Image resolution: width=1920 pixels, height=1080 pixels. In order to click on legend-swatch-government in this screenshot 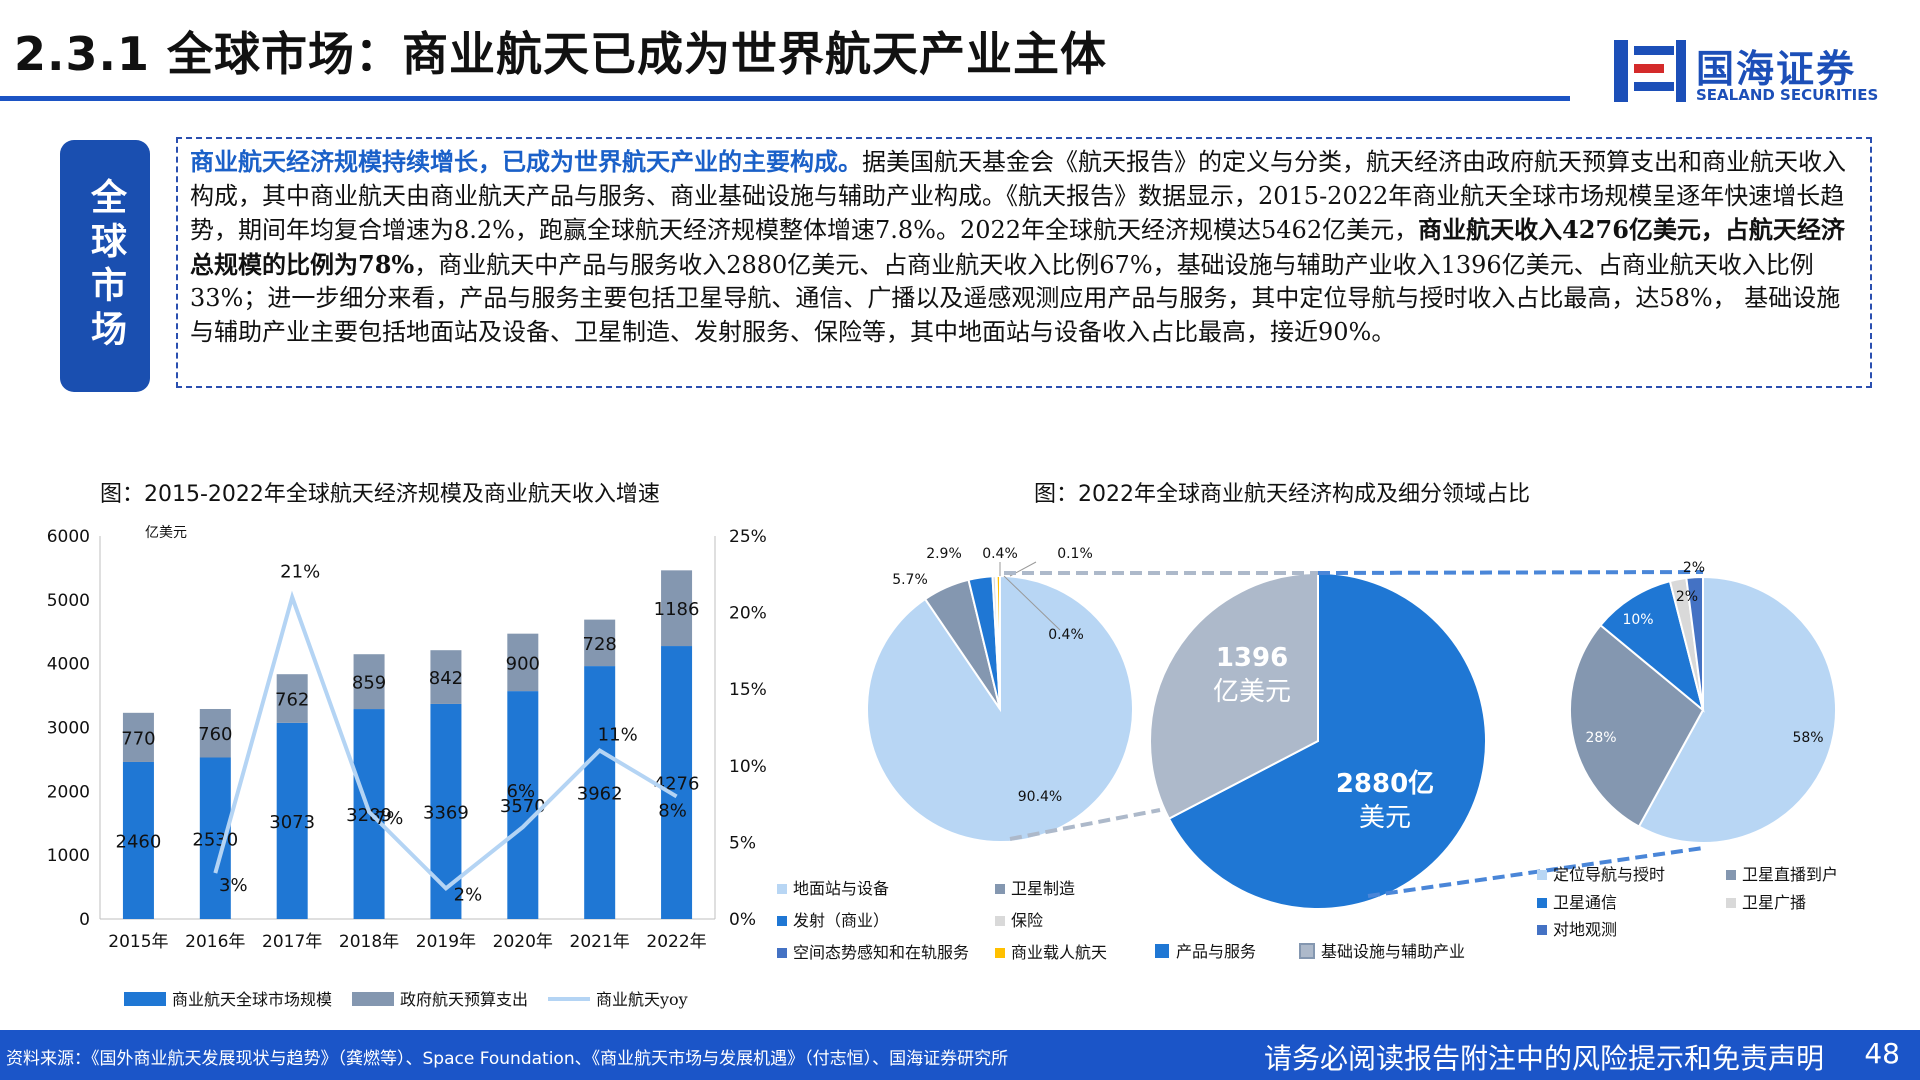, I will do `click(373, 999)`.